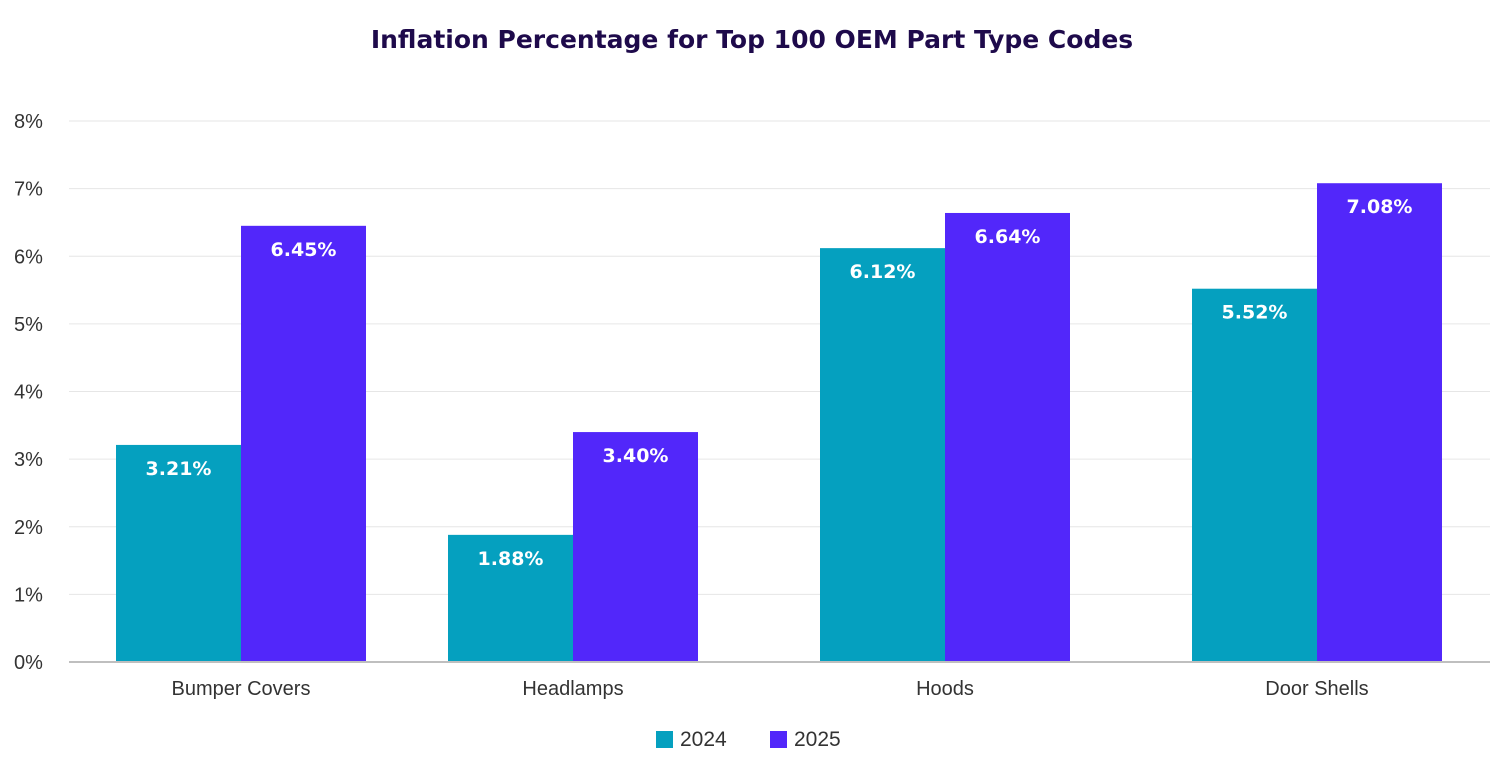  I want to click on data-label: 6.45%, so click(304, 250).